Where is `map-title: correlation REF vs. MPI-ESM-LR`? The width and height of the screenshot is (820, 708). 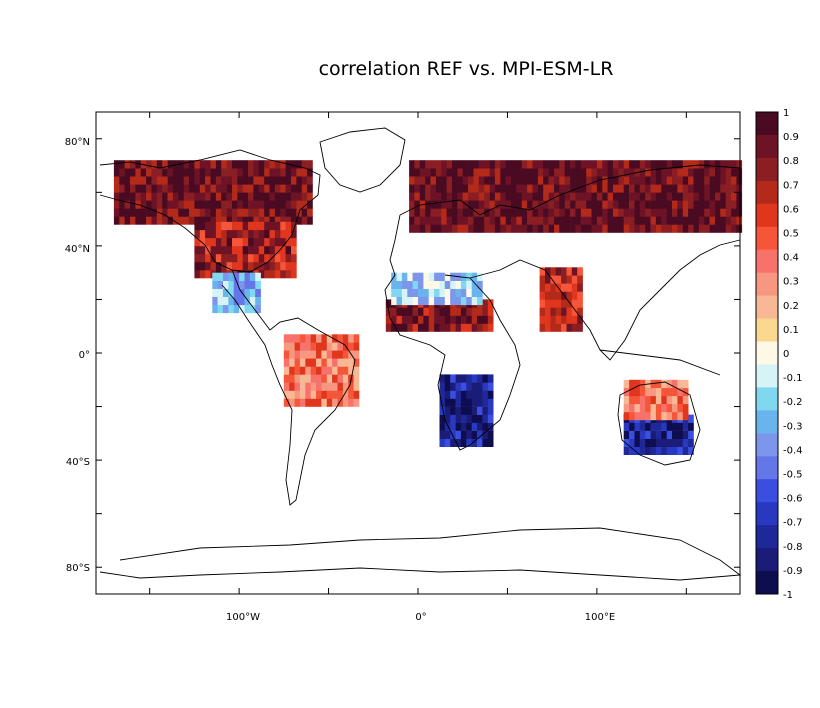 map-title: correlation REF vs. MPI-ESM-LR is located at coordinates (466, 69).